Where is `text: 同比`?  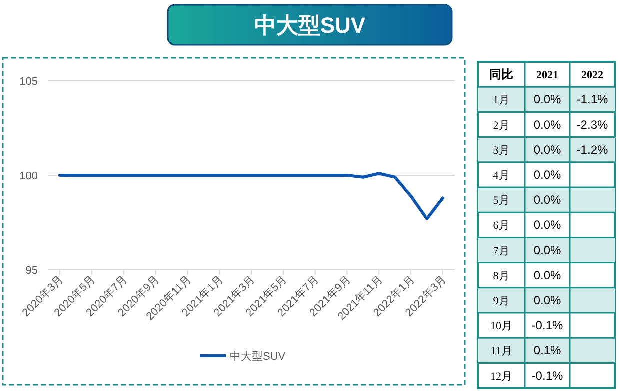
text: 同比 is located at coordinates (502, 75).